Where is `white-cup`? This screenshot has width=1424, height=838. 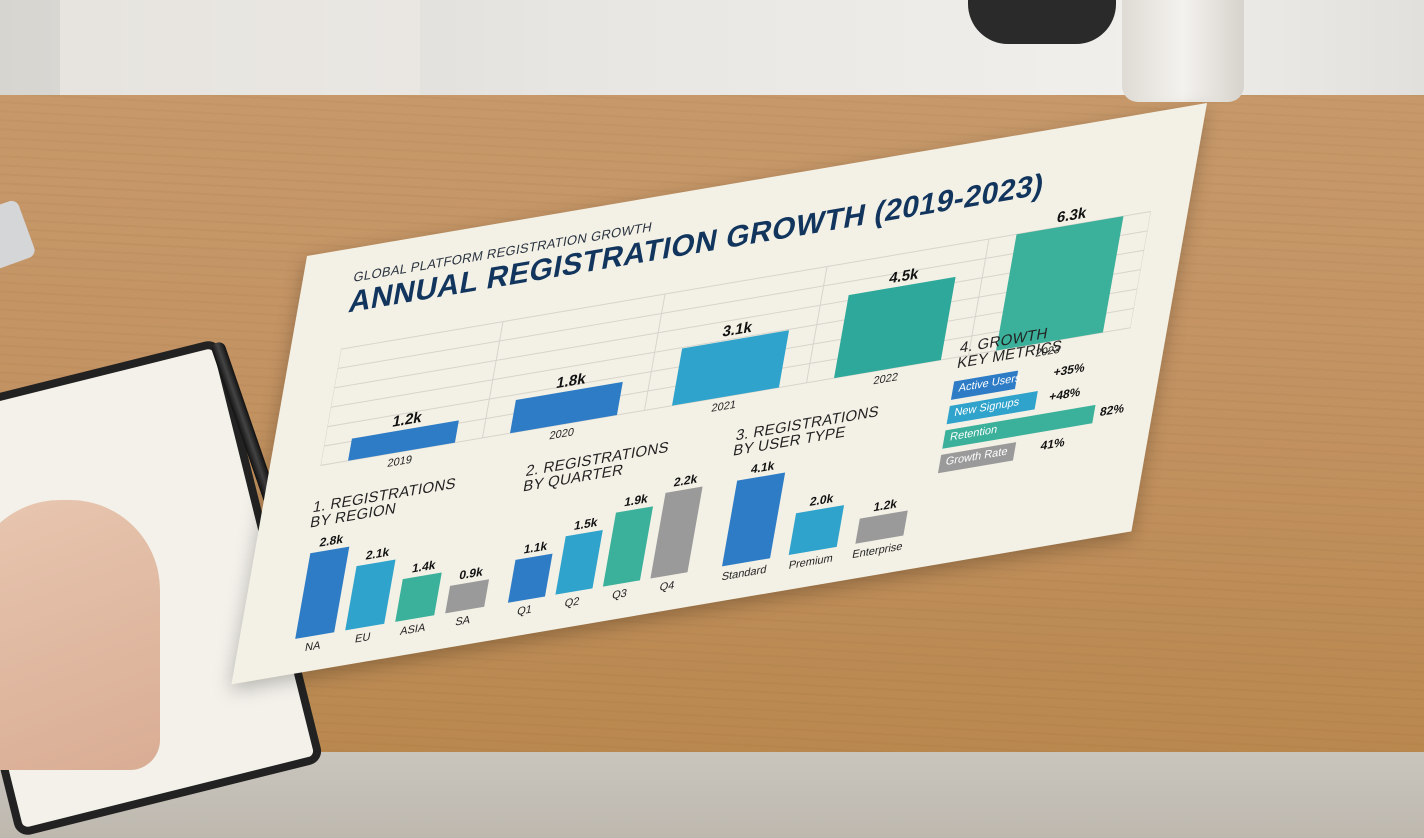
white-cup is located at coordinates (1183, 51).